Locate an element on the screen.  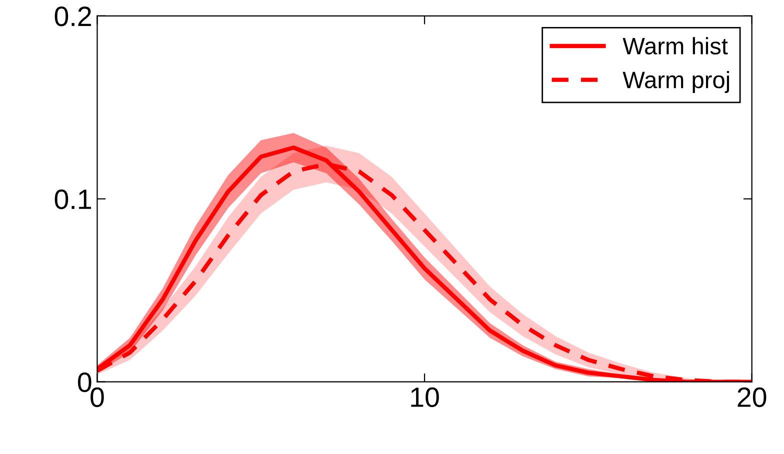
x-tick-label: 10 is located at coordinates (425, 397).